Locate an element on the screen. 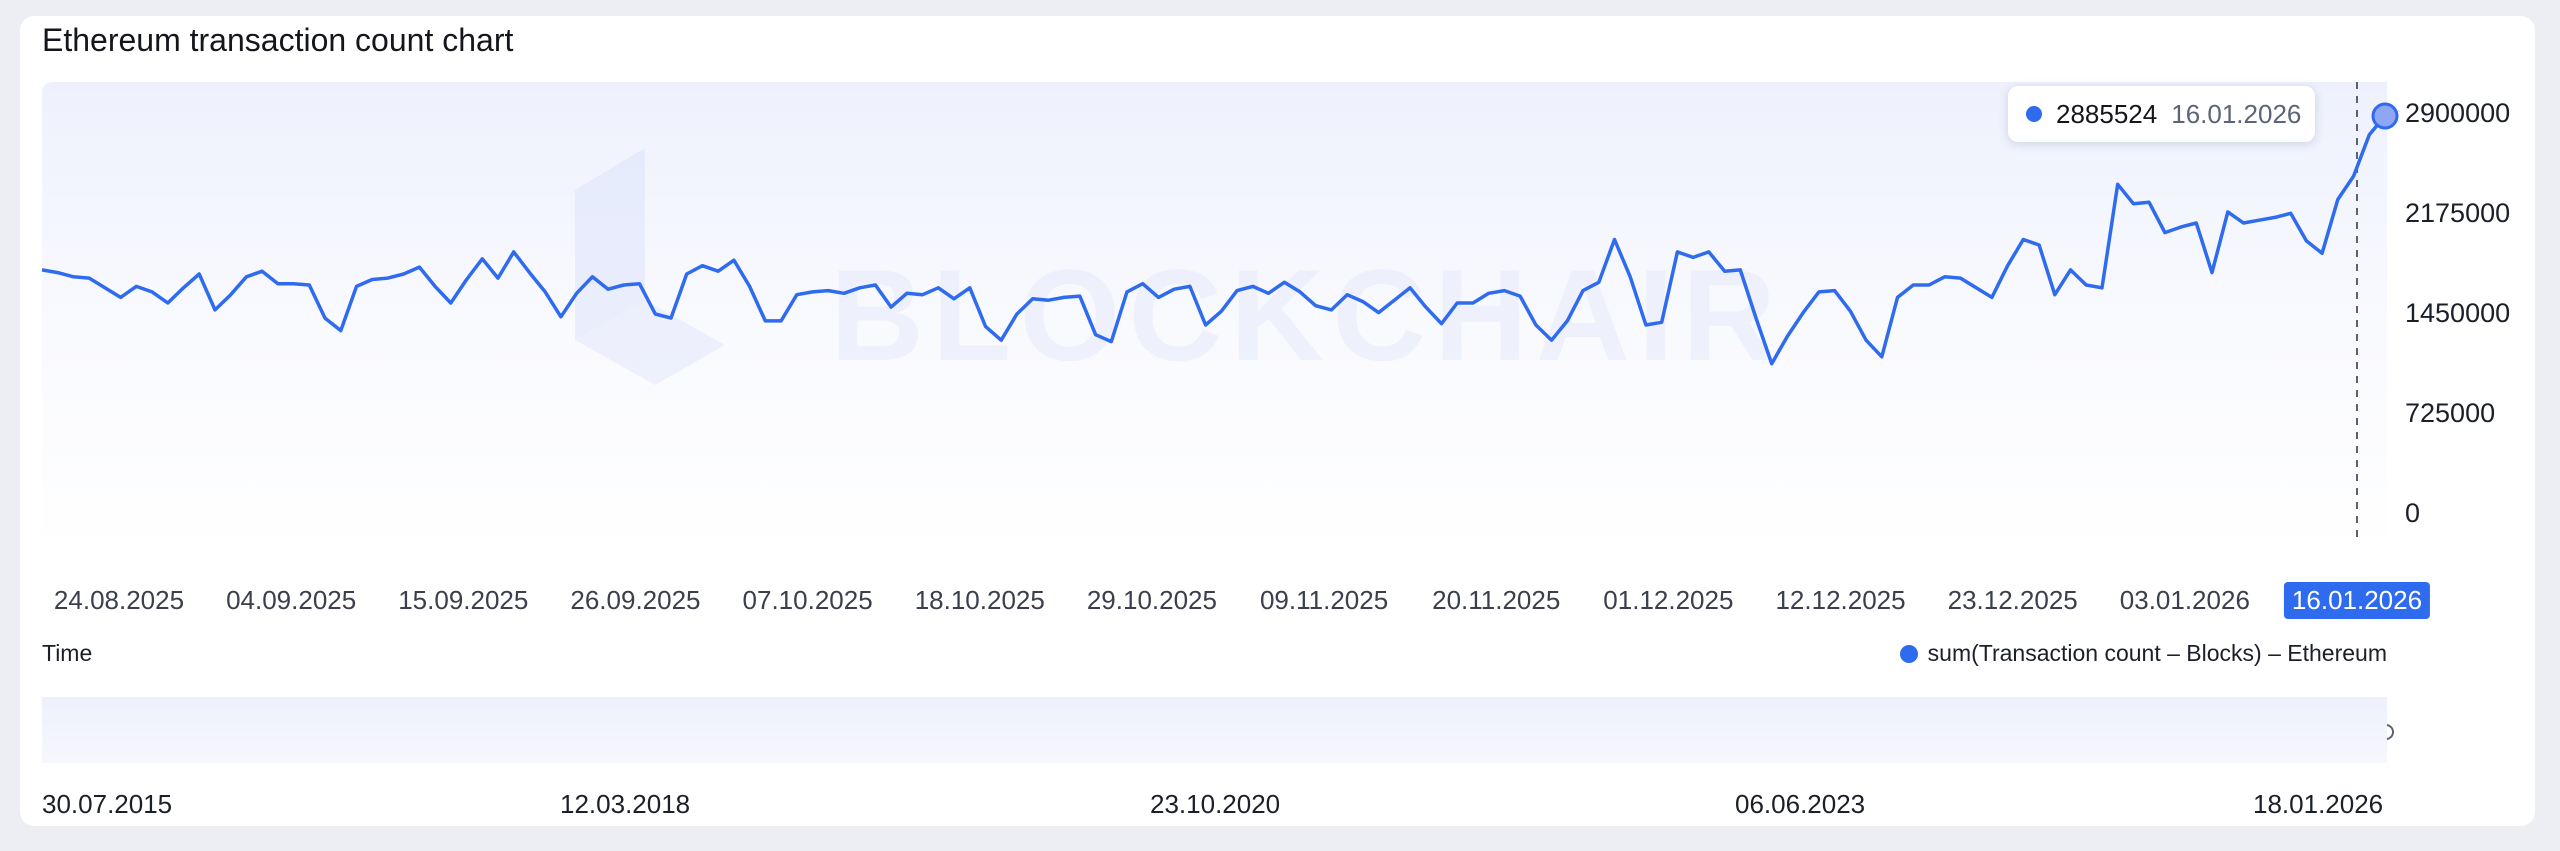 This screenshot has width=2560, height=851. blockchair-watermark: BLOCKCHAIR is located at coordinates (1179, 268).